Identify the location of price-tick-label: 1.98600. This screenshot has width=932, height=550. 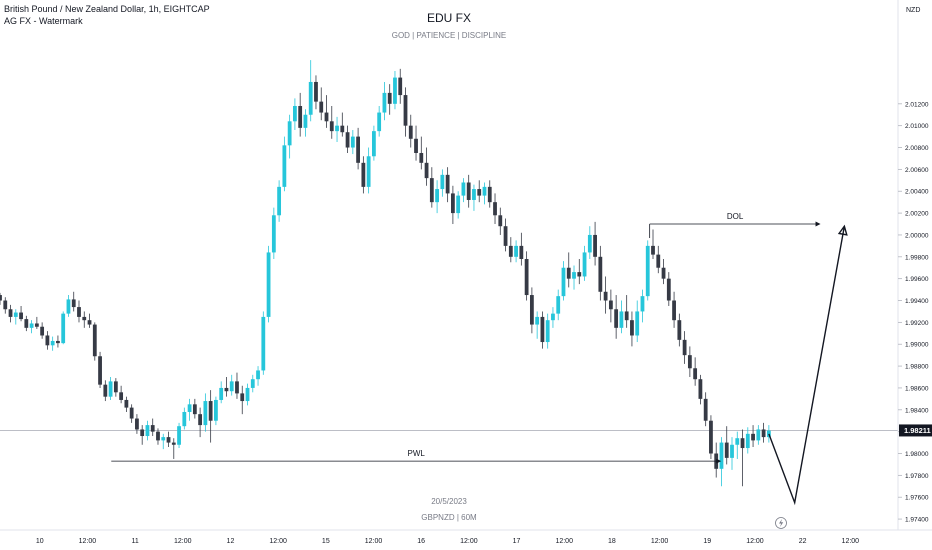
(917, 388).